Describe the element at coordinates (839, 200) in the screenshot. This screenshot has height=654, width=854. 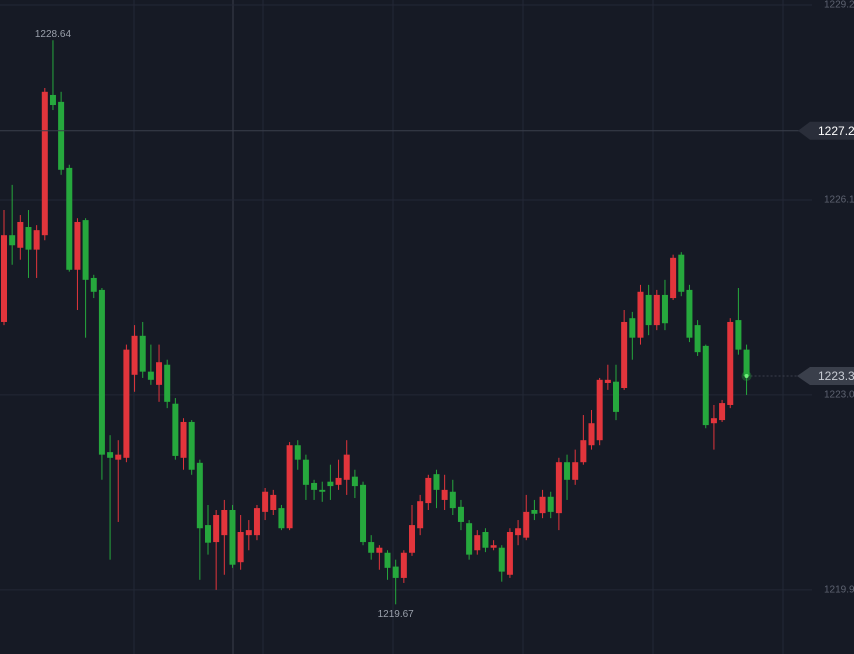
I see `y-tick-label: 1226.1` at that location.